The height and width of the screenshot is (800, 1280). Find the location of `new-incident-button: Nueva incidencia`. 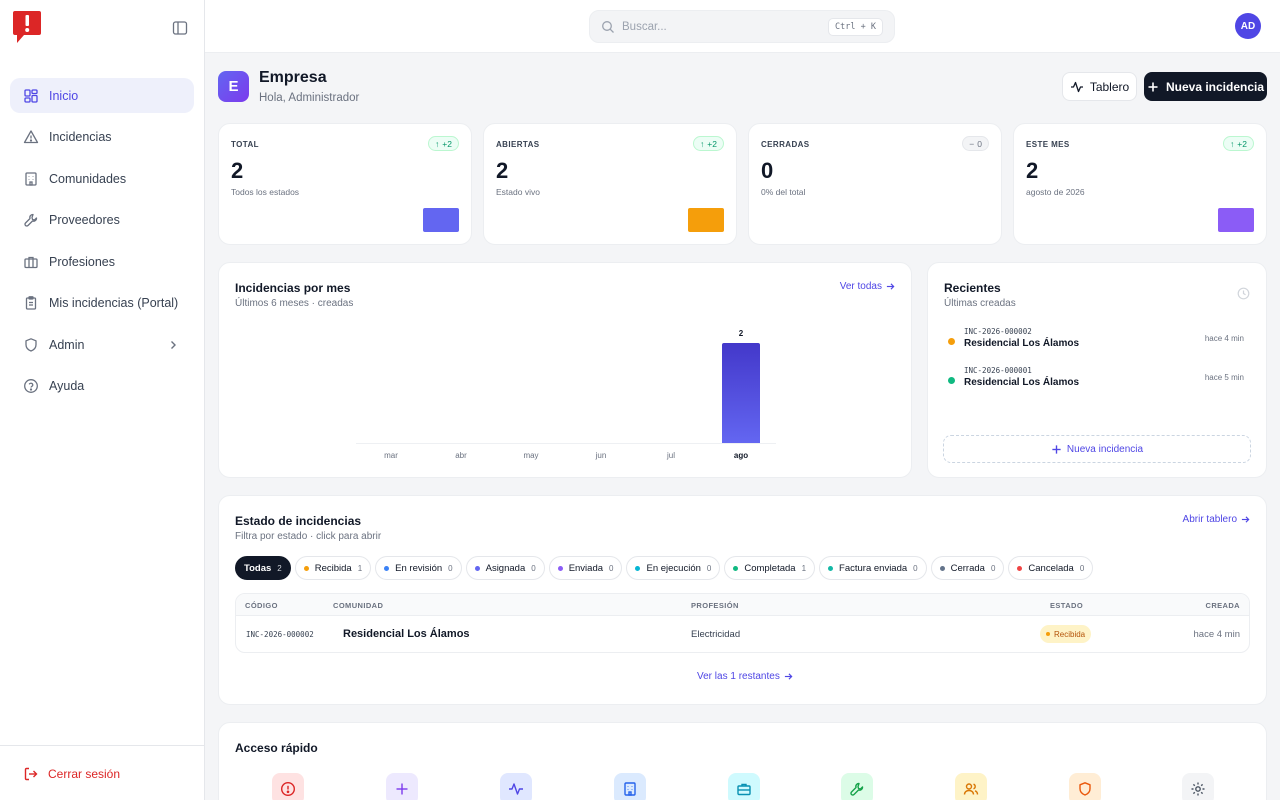

new-incident-button: Nueva incidencia is located at coordinates (1205, 86).